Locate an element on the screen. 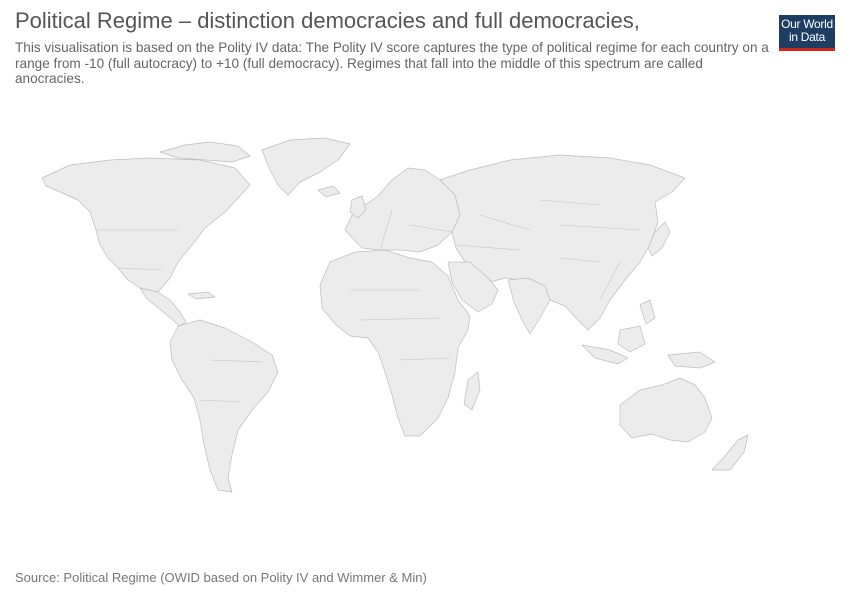 This screenshot has width=850, height=600. logo-line-2: in Data is located at coordinates (807, 37).